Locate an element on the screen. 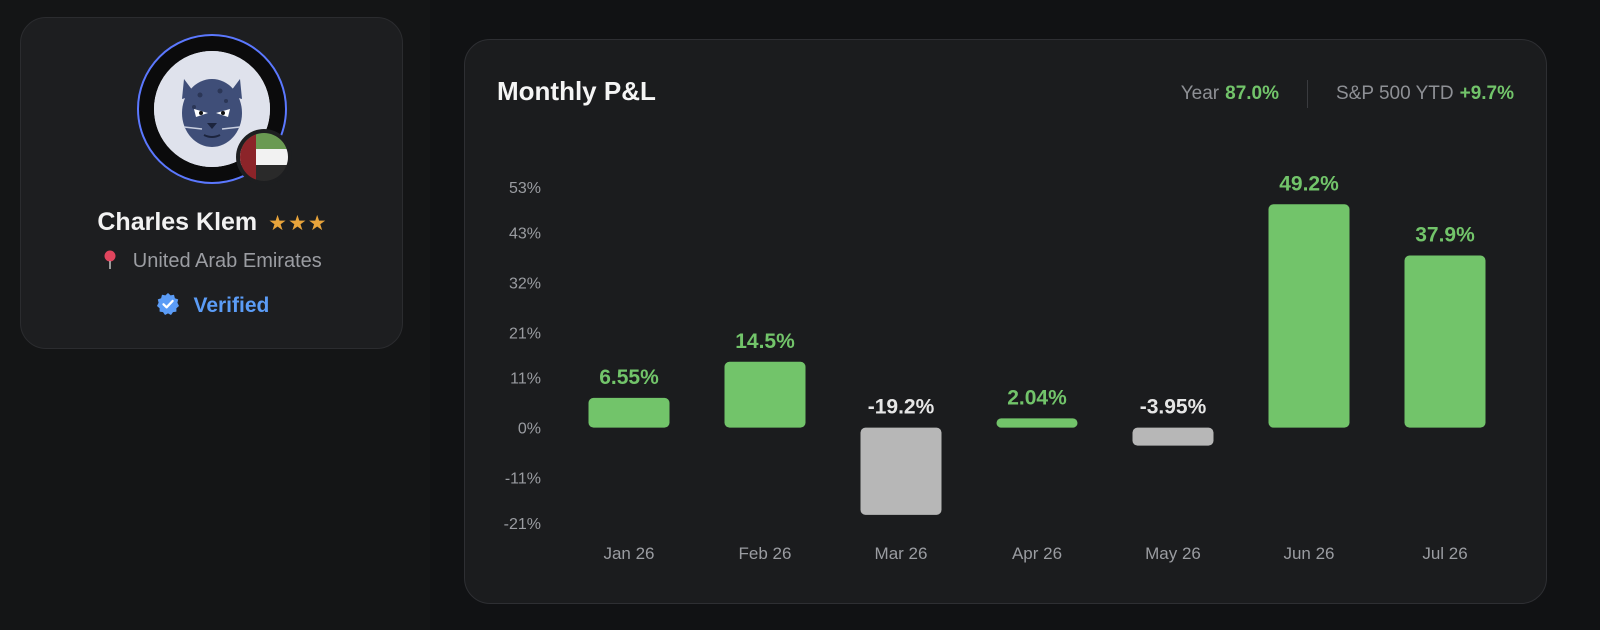 The image size is (1600, 630). bar-value-label: 14.5% is located at coordinates (765, 341).